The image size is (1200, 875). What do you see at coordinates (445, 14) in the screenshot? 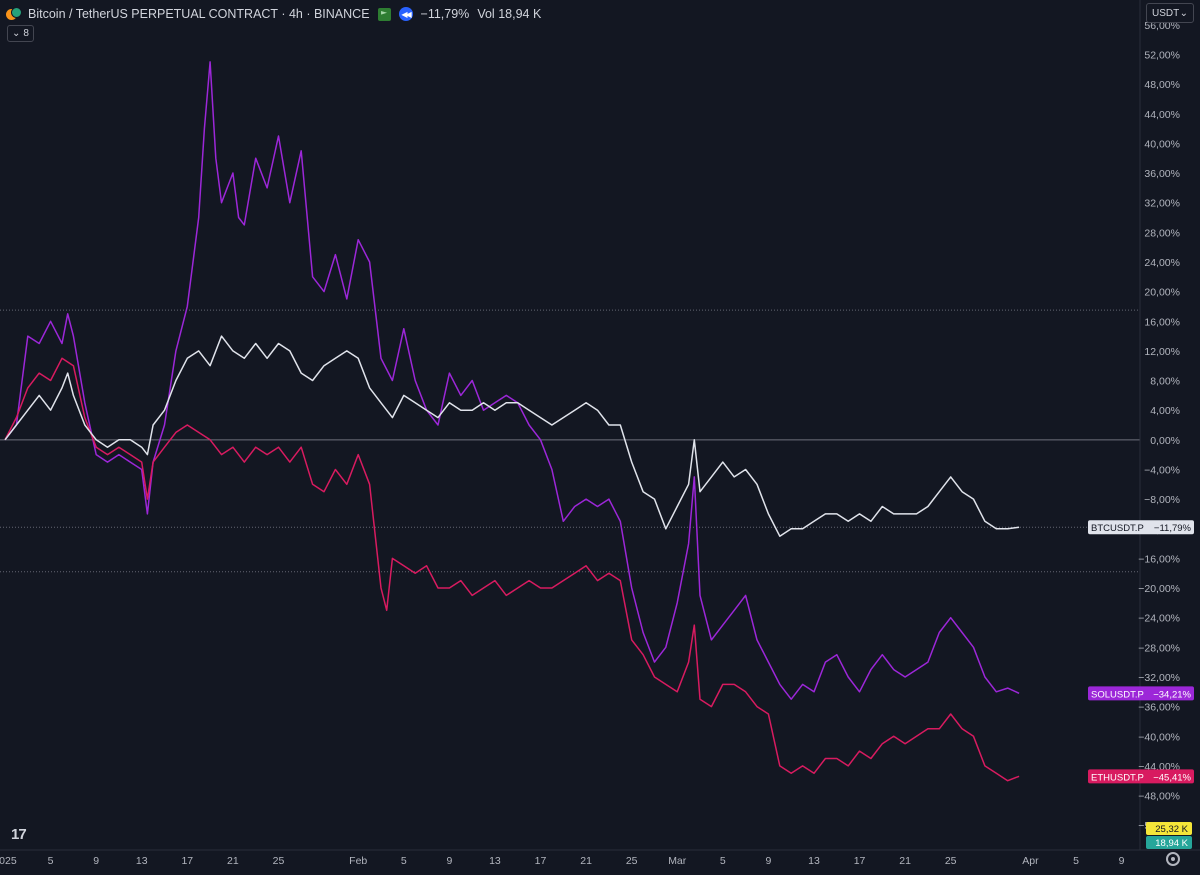
I see `change-percent: −11,79%` at bounding box center [445, 14].